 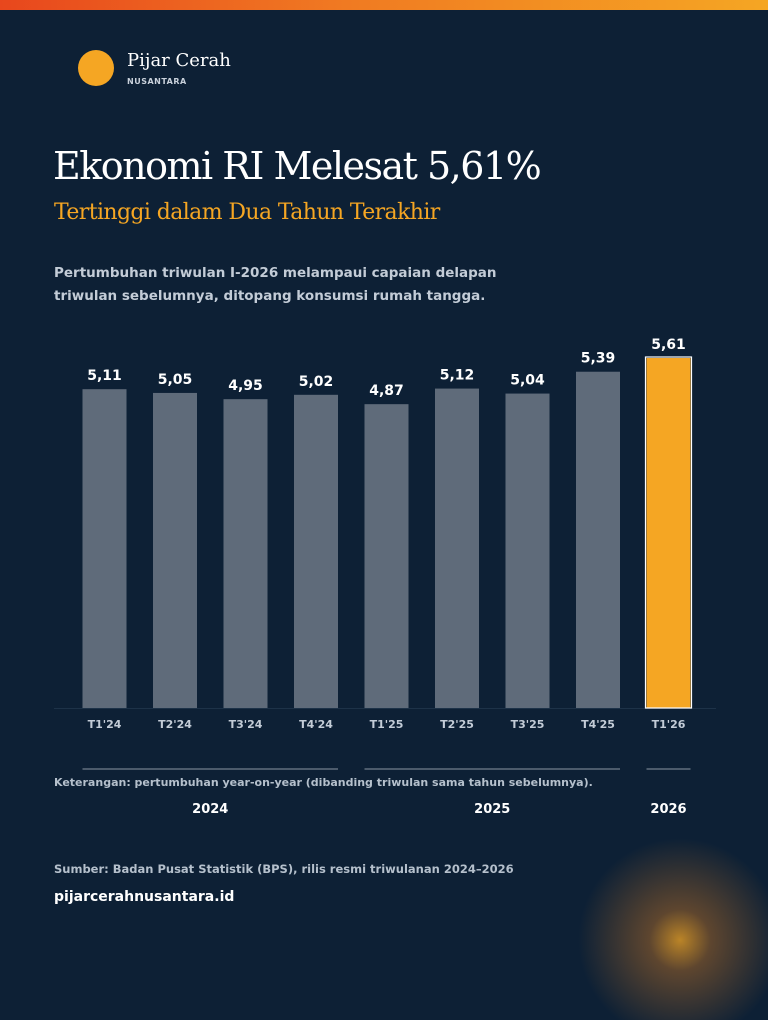 What do you see at coordinates (316, 382) in the screenshot?
I see `value-label-3: 5,02` at bounding box center [316, 382].